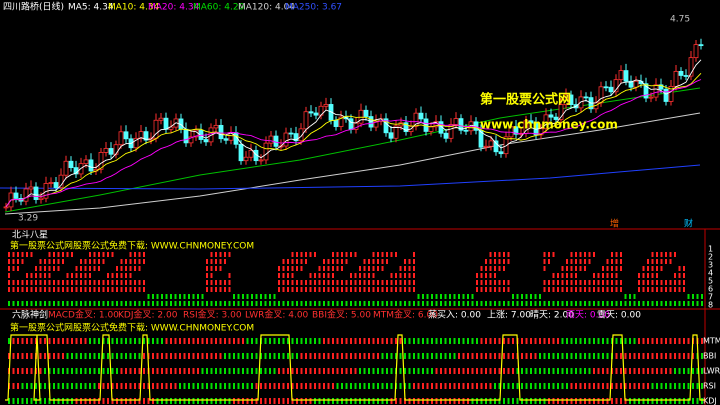  I want to click on indicator-label: LWR金叉: 4.00, so click(277, 315).